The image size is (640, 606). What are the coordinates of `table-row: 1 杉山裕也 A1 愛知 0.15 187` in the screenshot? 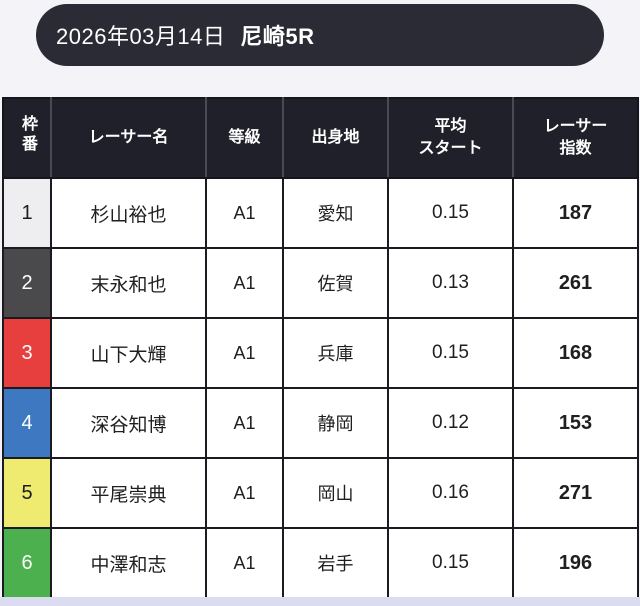 It's located at (320, 213).